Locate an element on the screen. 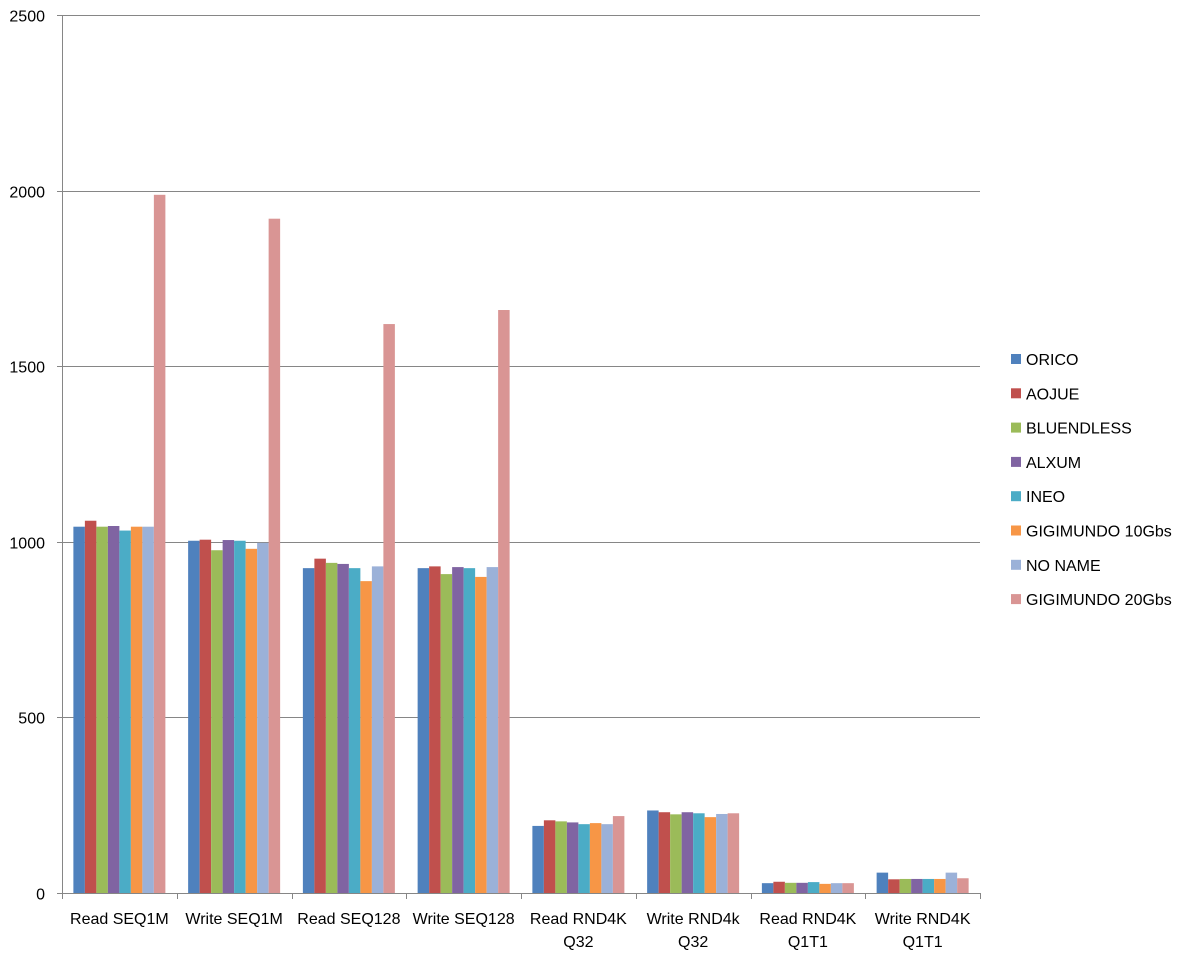 This screenshot has width=1192, height=963. legend-label: ALXUM is located at coordinates (1053, 463).